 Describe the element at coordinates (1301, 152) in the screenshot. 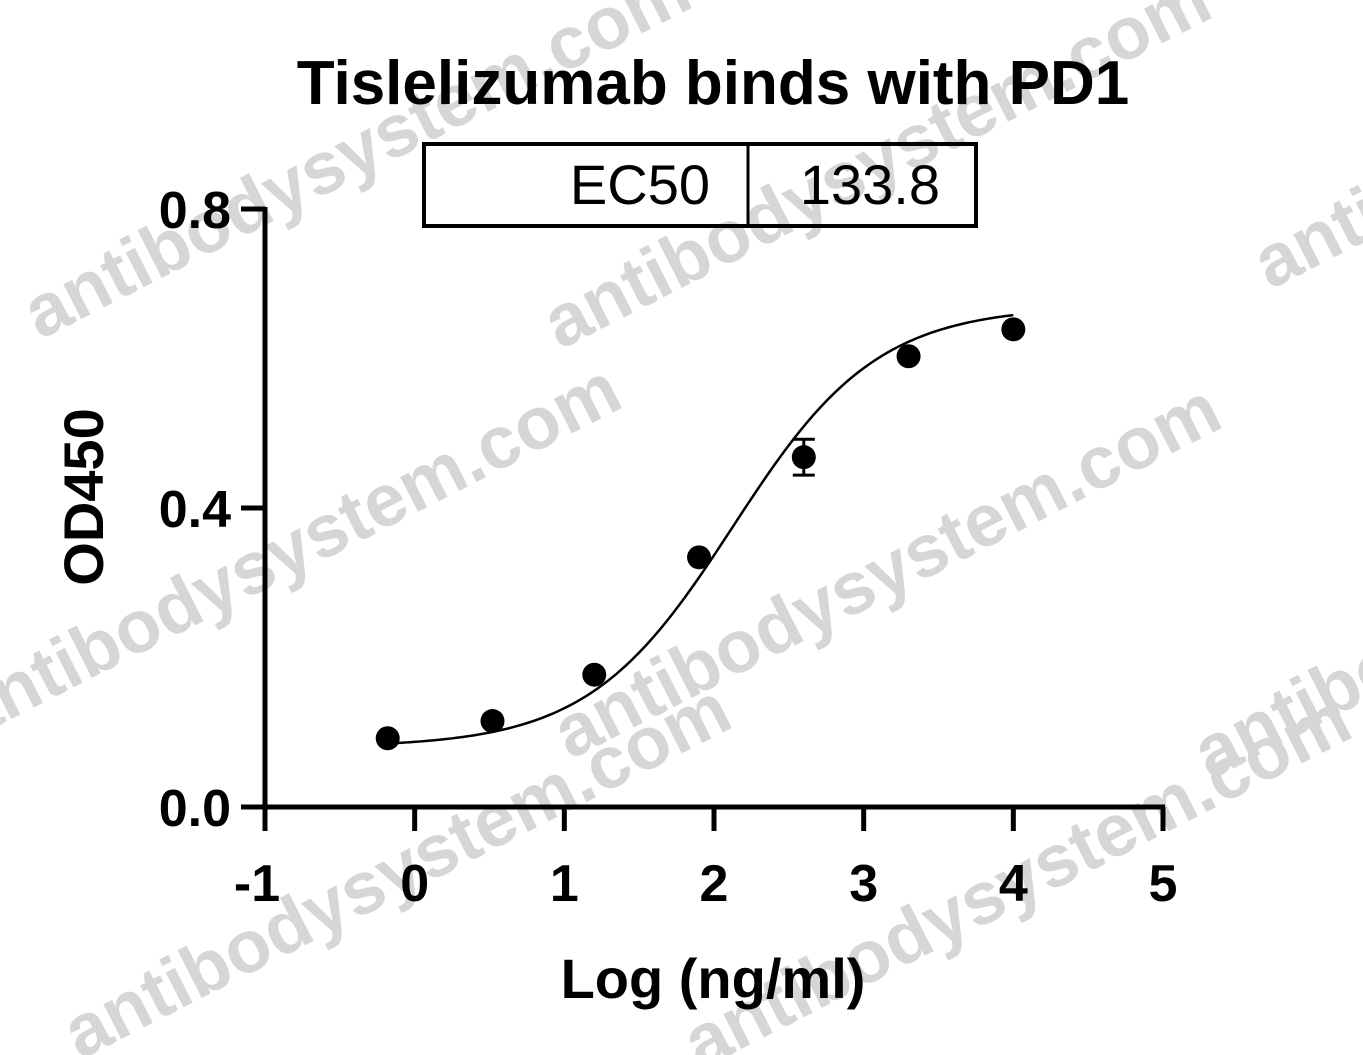

I see `watermark-text-2: antibodysystem.com` at that location.